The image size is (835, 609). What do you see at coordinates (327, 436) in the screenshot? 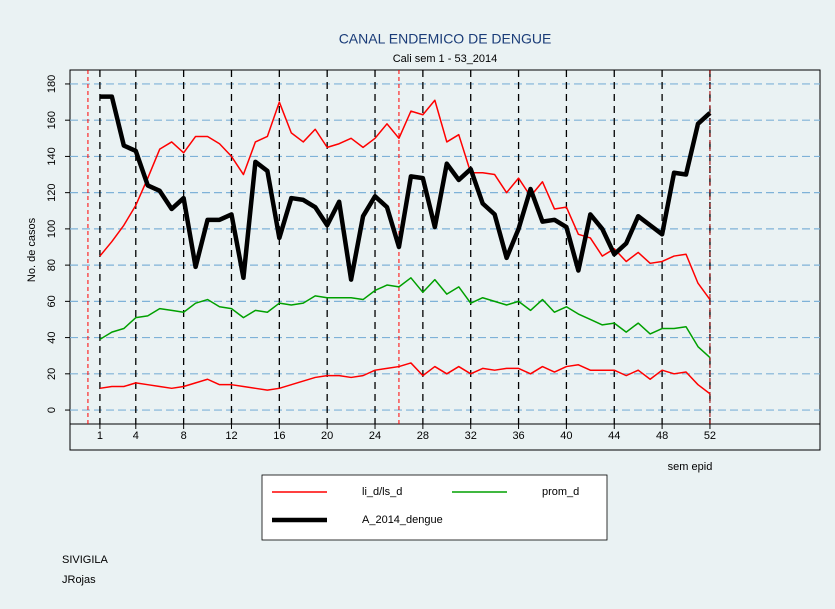
I see `x-tick-label: 20` at bounding box center [327, 436].